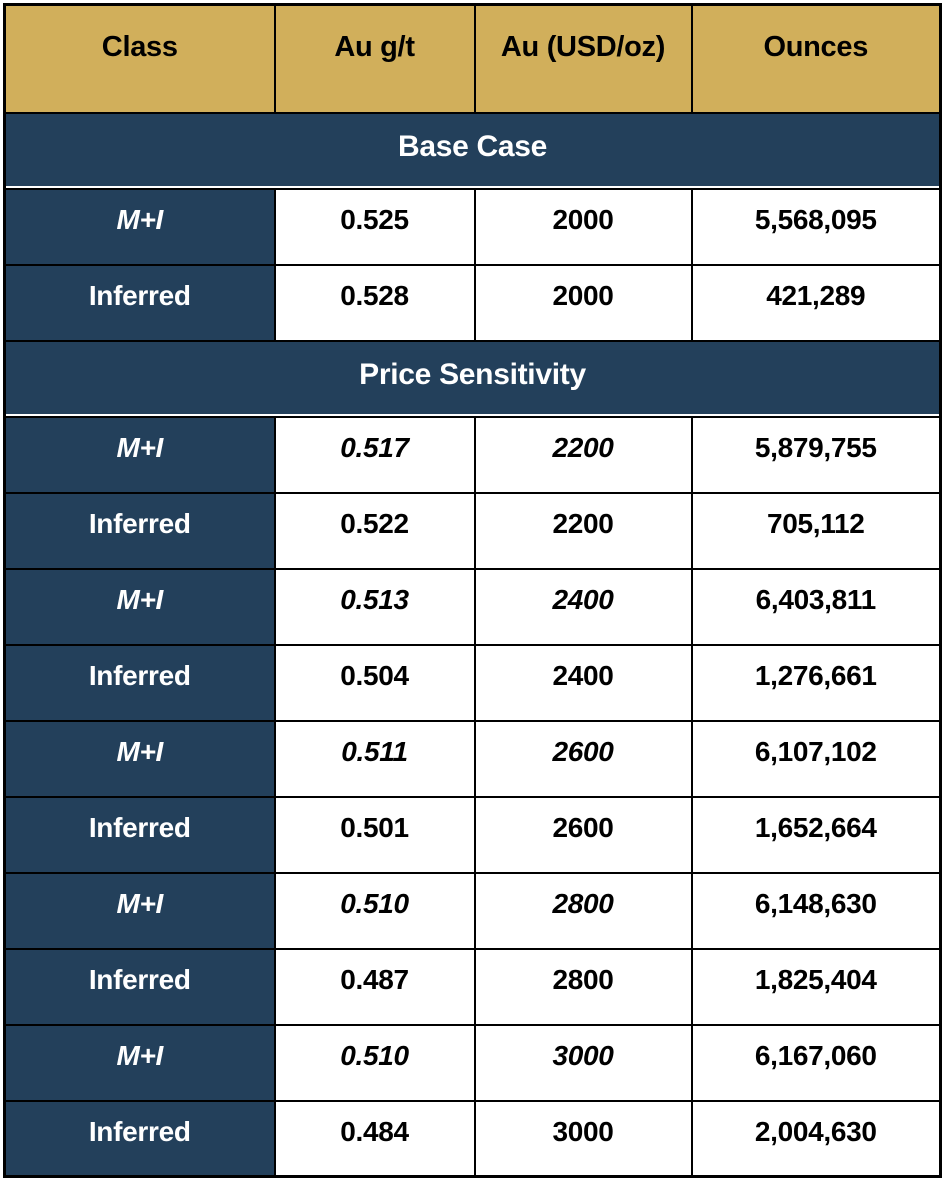 The height and width of the screenshot is (1204, 942). I want to click on ounces-cell: 6,167,060, so click(816, 1062).